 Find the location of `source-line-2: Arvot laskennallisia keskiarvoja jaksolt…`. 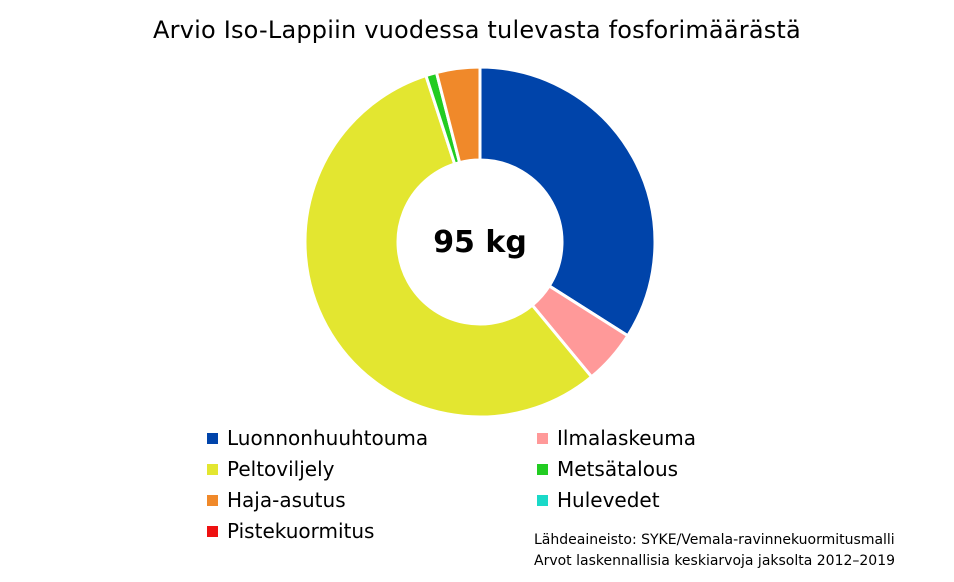

source-line-2: Arvot laskennallisia keskiarvoja jaksolt… is located at coordinates (715, 561).